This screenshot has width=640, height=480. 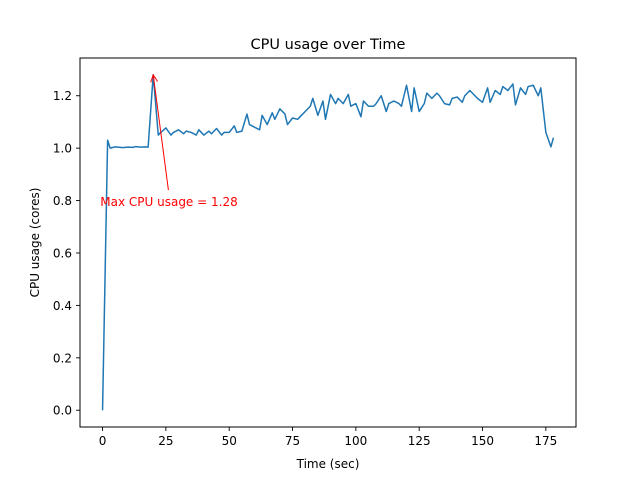 I want to click on x-tick-label: 50, so click(x=229, y=441).